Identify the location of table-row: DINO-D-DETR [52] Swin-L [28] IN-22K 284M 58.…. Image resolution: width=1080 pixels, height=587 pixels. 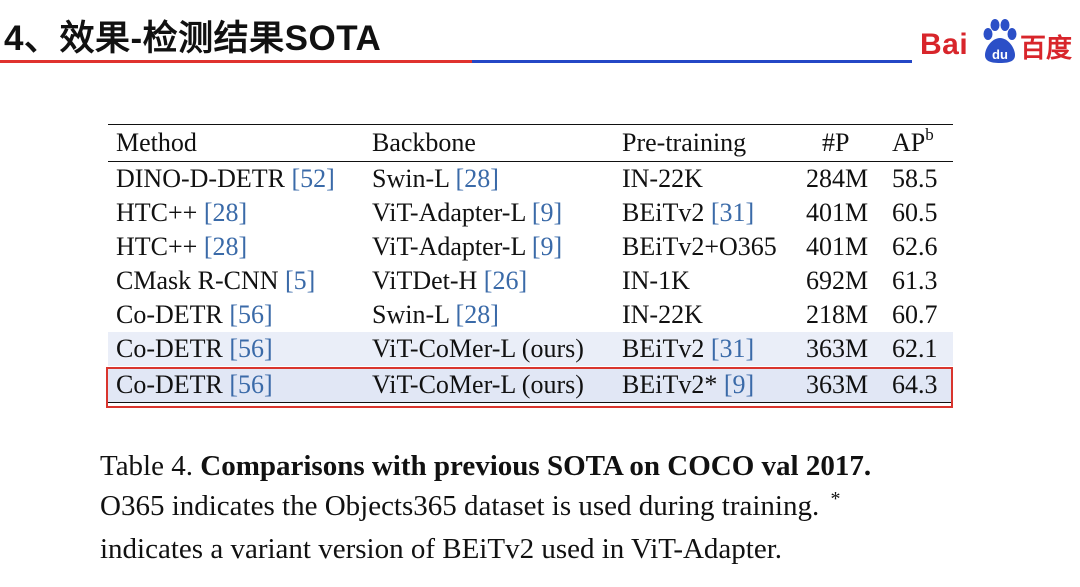
(530, 179).